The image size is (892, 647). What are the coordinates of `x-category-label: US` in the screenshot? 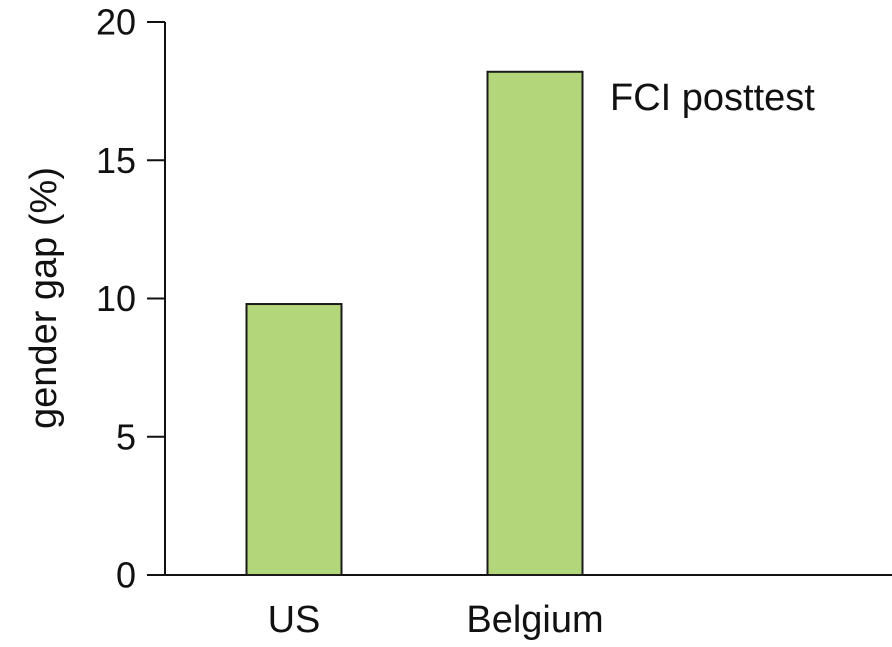 It's located at (294, 620).